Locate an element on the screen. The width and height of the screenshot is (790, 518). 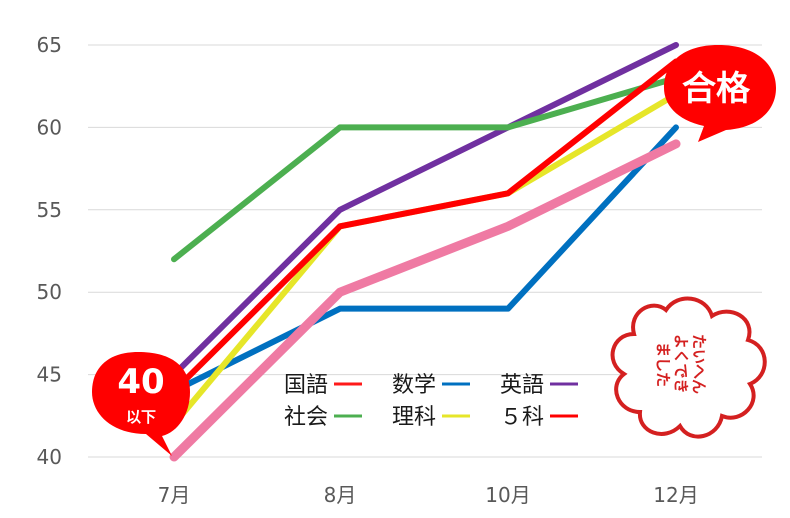
y-tick-label: 60 is located at coordinates (49, 127).